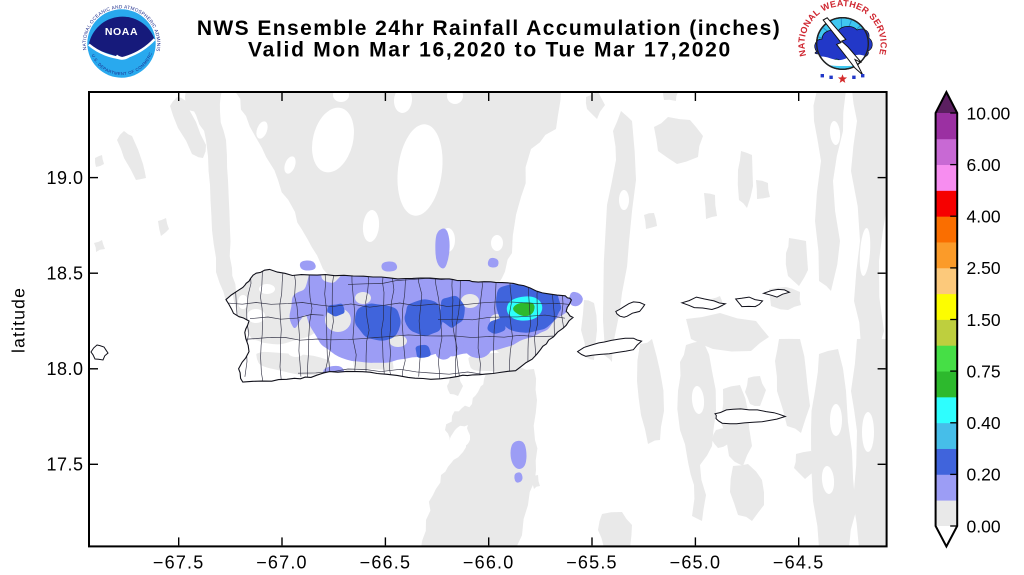 The width and height of the screenshot is (1024, 575). I want to click on svg-text: 0.75, so click(984, 371).